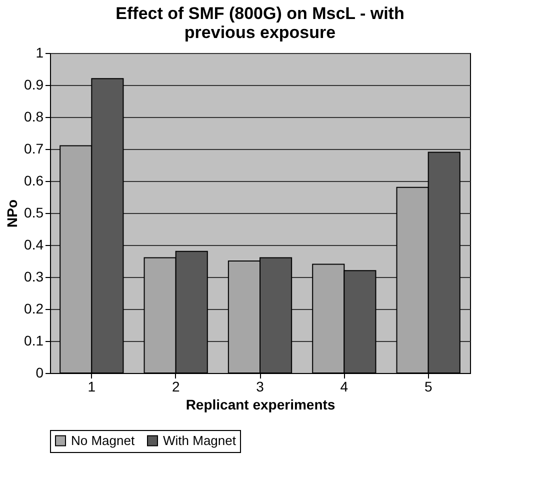 This screenshot has width=541, height=480. What do you see at coordinates (34, 212) in the screenshot?
I see `y-tick-label: 0.5` at bounding box center [34, 212].